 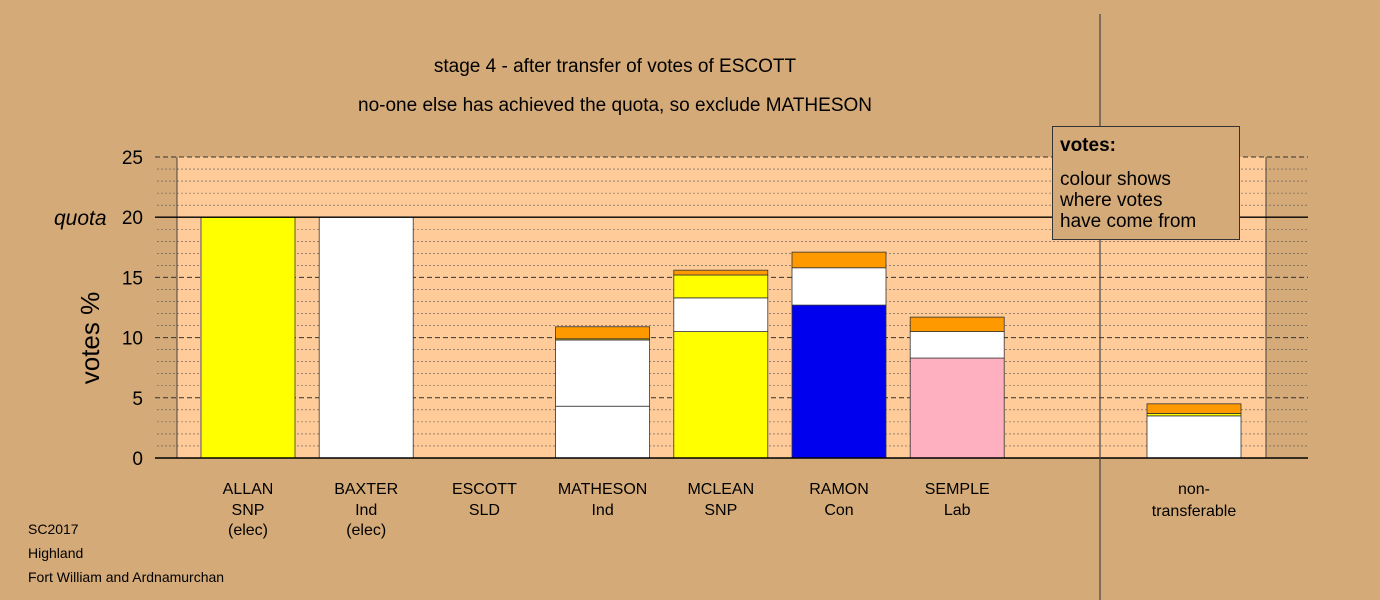 I want to click on candidate-party-label: Con, so click(x=838, y=510).